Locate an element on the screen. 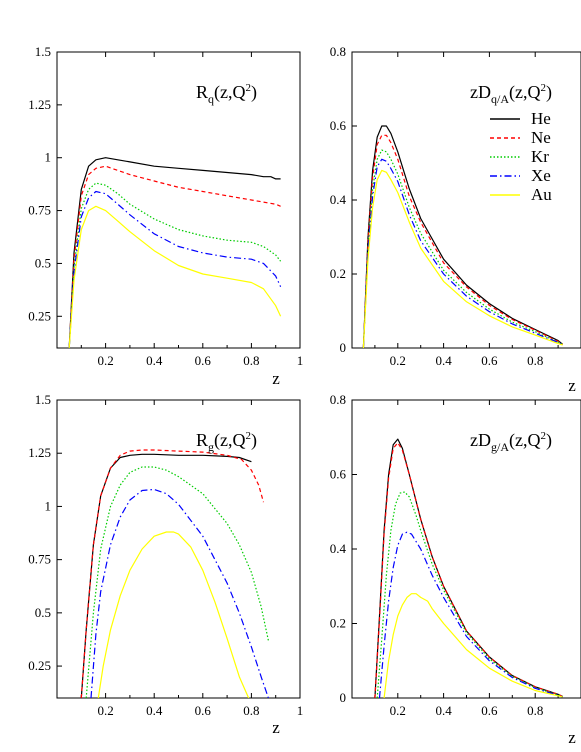 The width and height of the screenshot is (581, 752). legend-label-au: Au is located at coordinates (541, 194).